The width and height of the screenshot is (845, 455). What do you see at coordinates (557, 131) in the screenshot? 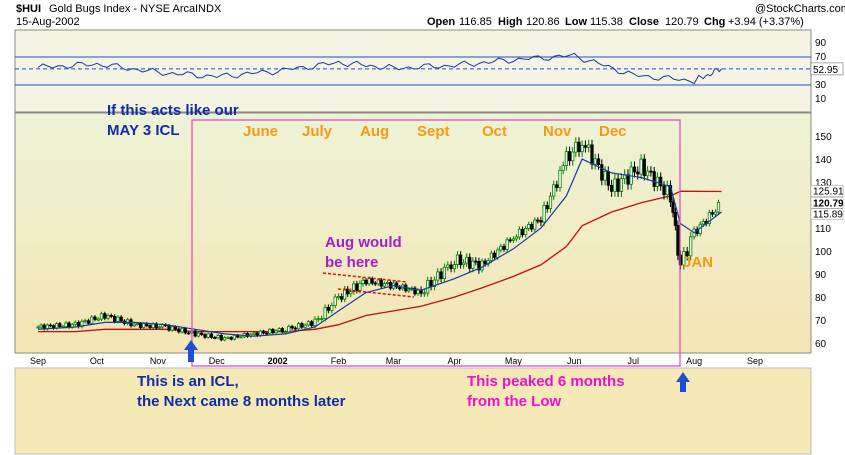
I see `month-label-nov: Nov` at bounding box center [557, 131].